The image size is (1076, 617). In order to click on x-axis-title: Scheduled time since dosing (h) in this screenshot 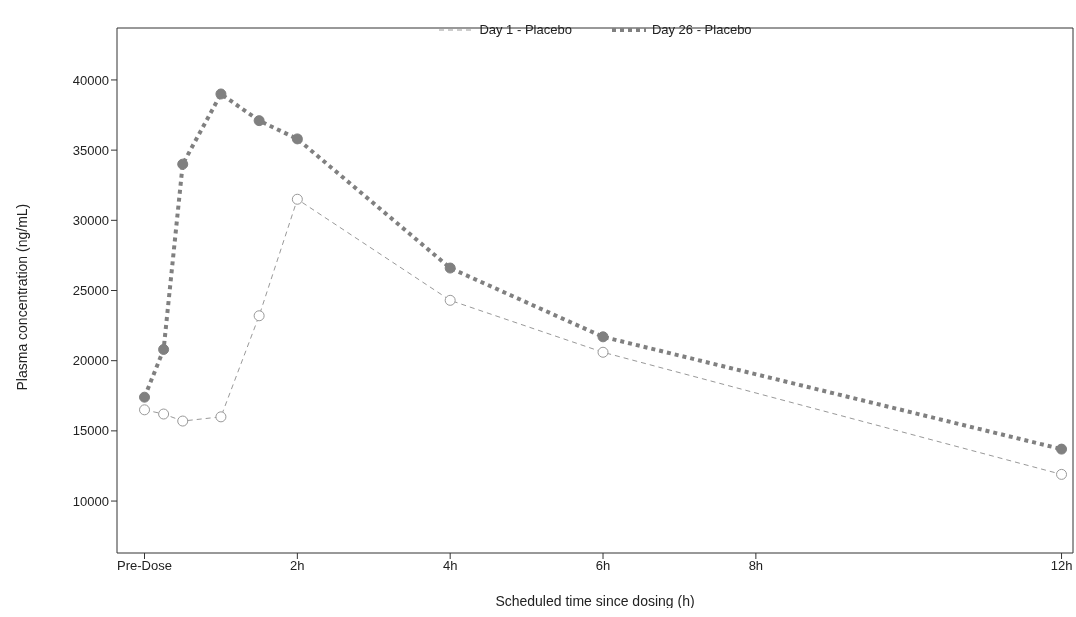, I will do `click(595, 601)`.